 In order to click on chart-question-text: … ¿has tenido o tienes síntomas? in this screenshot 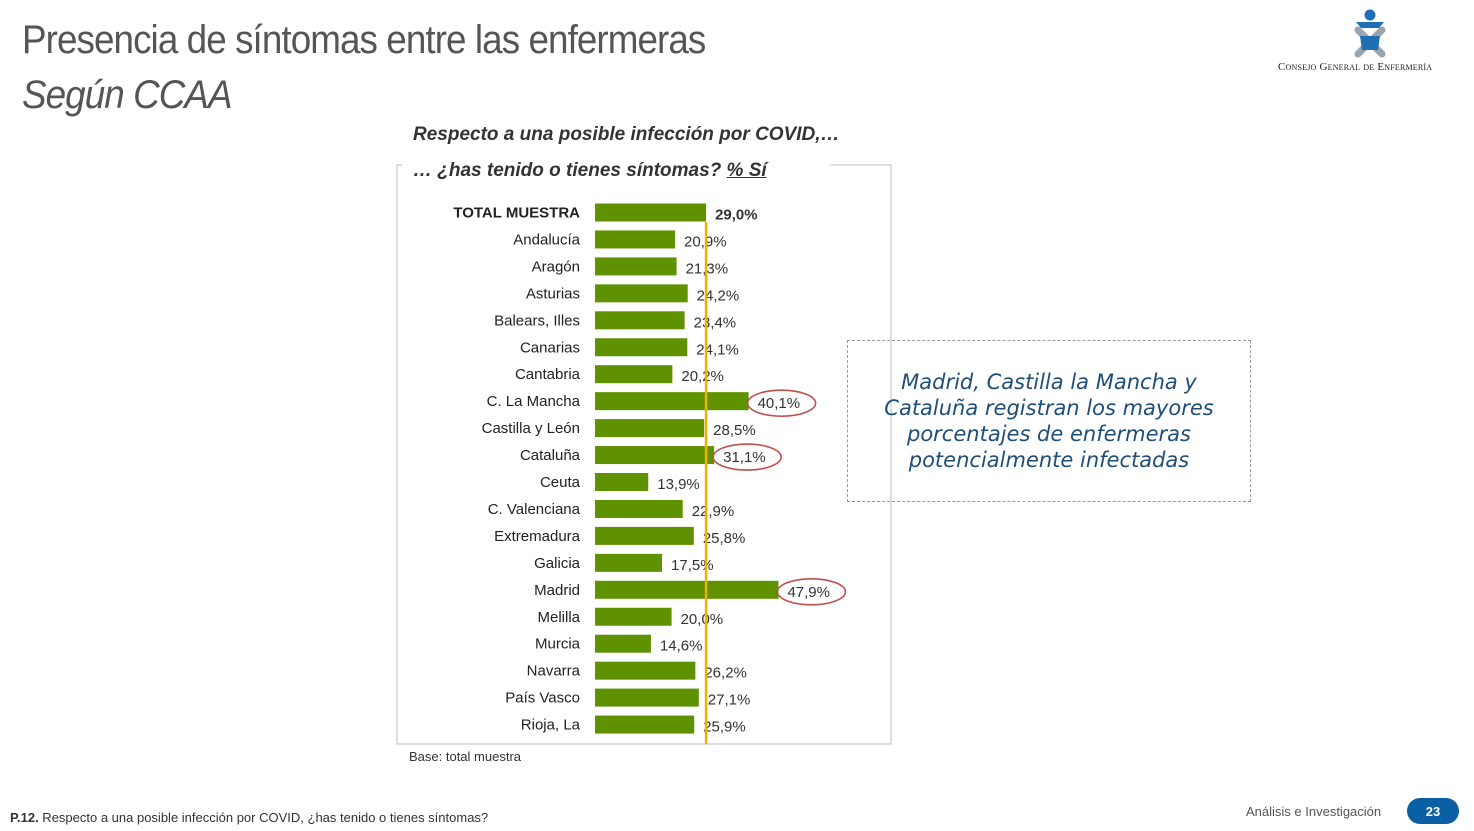, I will do `click(570, 170)`.